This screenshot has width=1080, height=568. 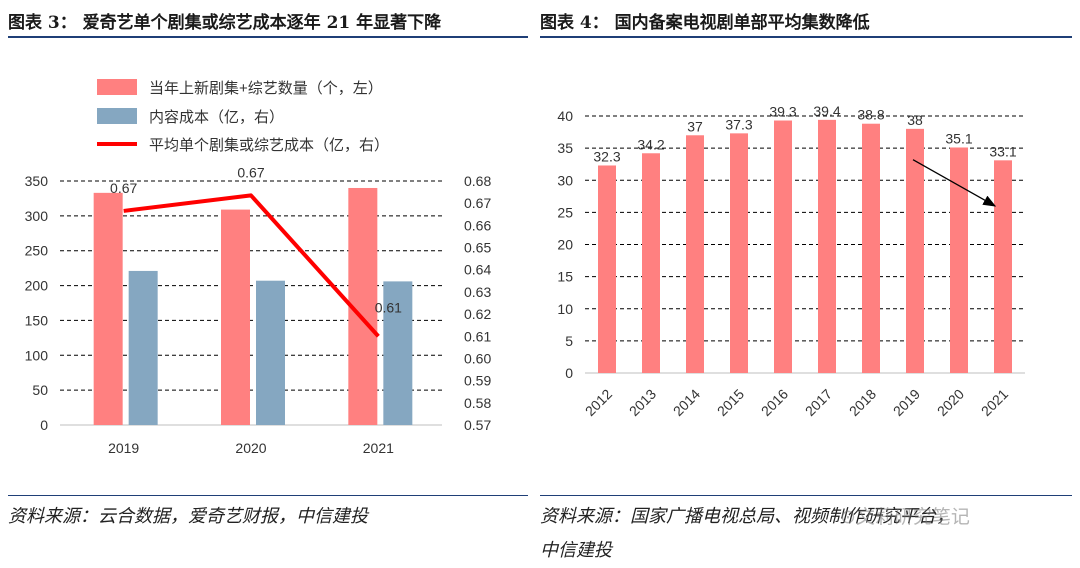 I want to click on y-tick-label: 40, so click(x=565, y=116).